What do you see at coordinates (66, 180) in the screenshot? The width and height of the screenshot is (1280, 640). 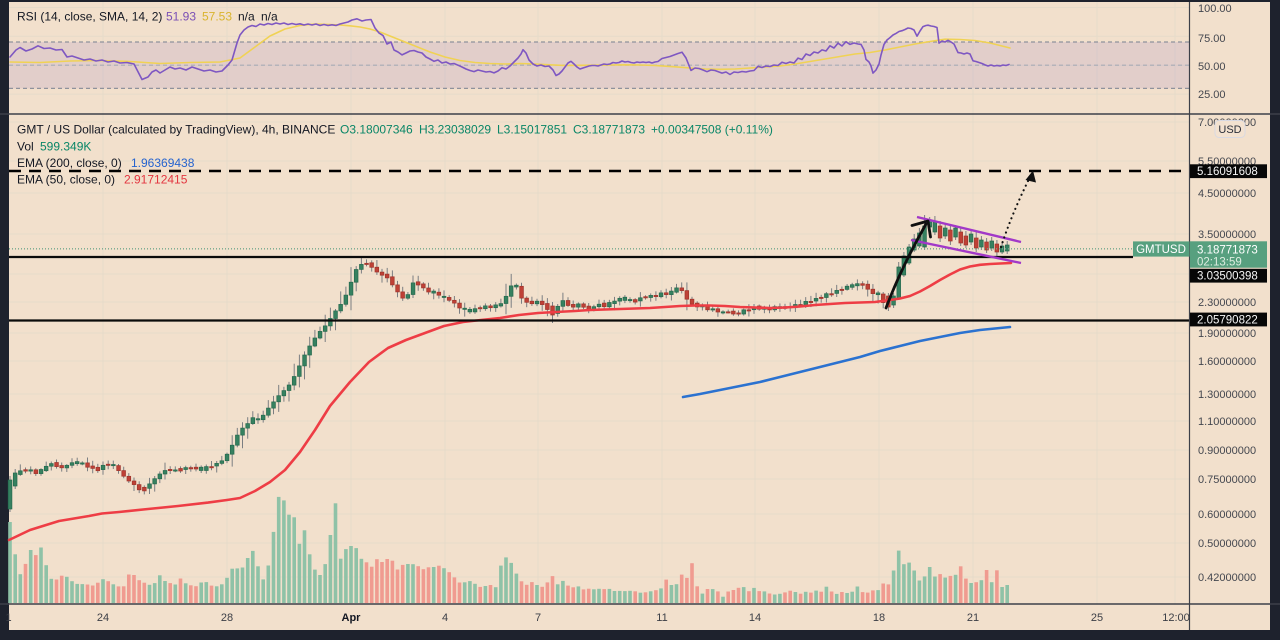 I see `svg-text: EMA (50, close, 0)` at bounding box center [66, 180].